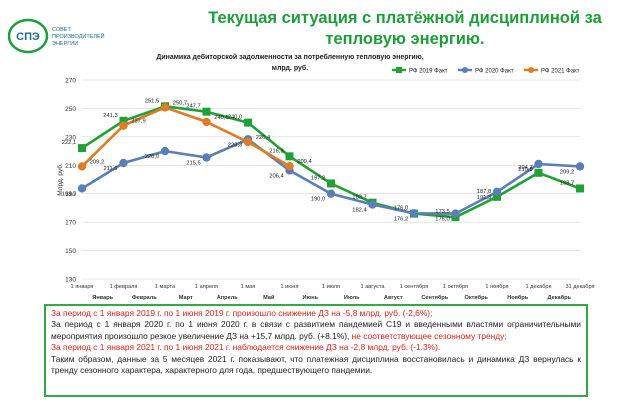  What do you see at coordinates (235, 145) in the screenshot?
I see `data-label: 228,3` at bounding box center [235, 145].